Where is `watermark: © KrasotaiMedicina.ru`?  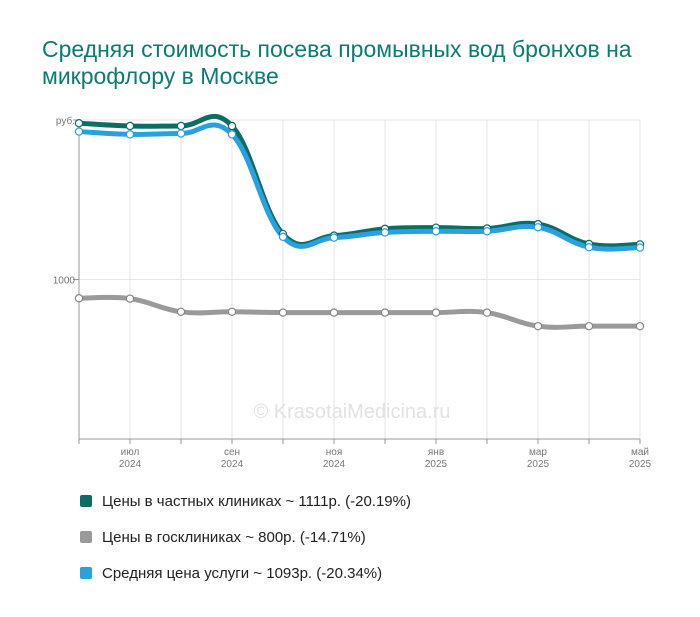 watermark: © KrasotaiMedicina.ru is located at coordinates (351, 412).